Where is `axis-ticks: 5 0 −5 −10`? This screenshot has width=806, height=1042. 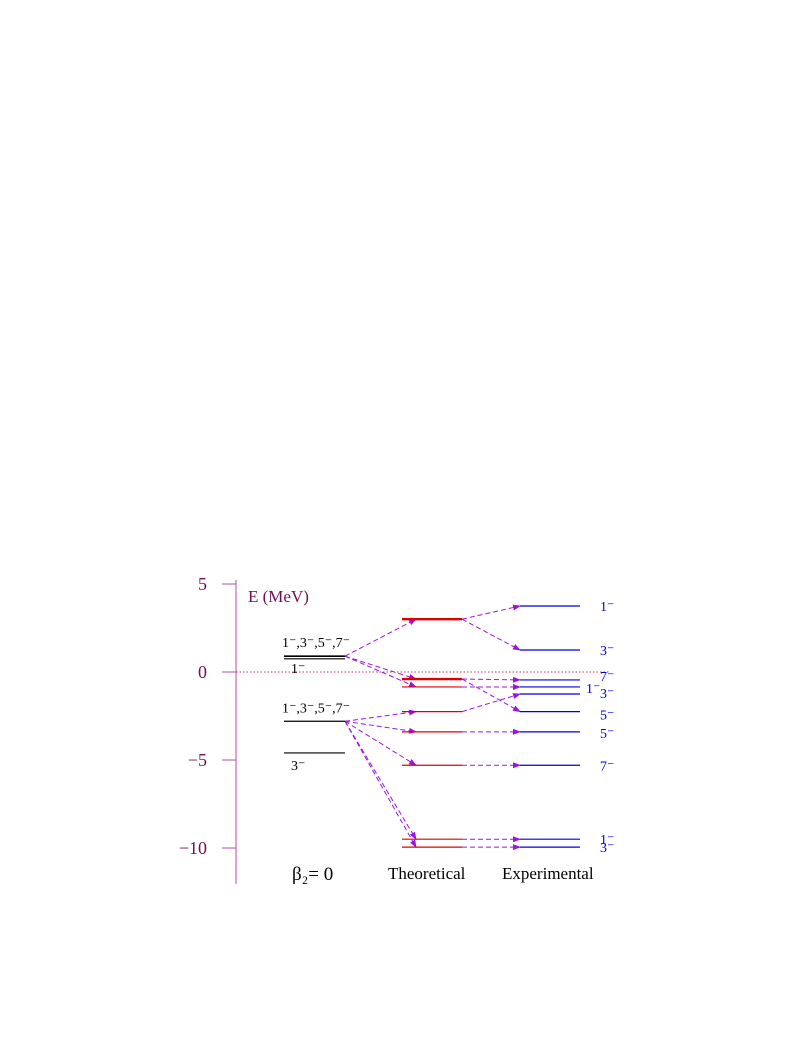 axis-ticks: 5 0 −5 −10 is located at coordinates (207, 716).